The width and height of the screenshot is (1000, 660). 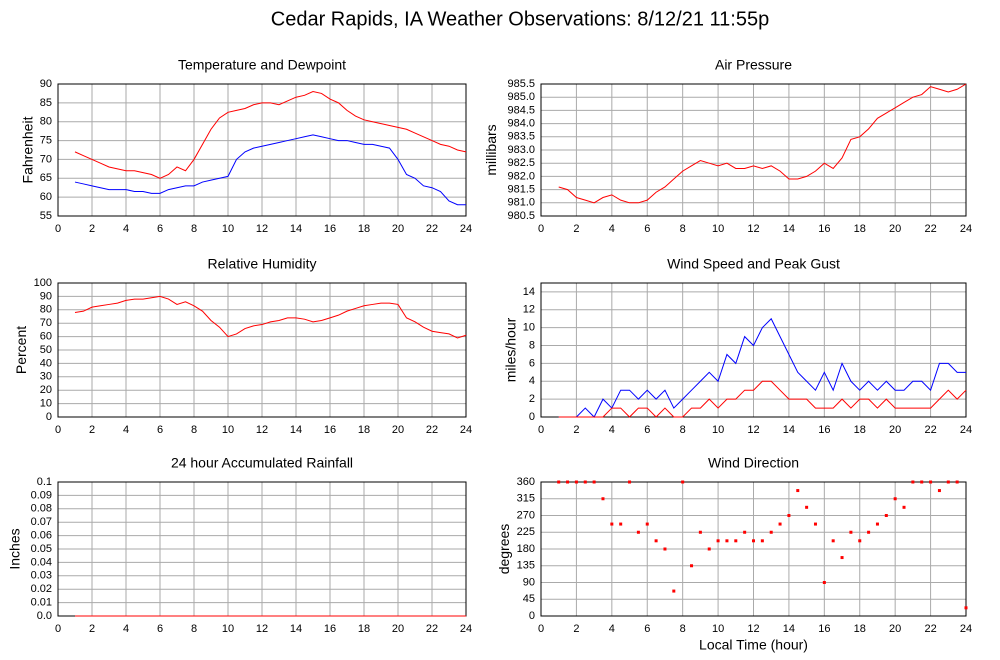 What do you see at coordinates (529, 310) in the screenshot?
I see `y-tick-label: 12` at bounding box center [529, 310].